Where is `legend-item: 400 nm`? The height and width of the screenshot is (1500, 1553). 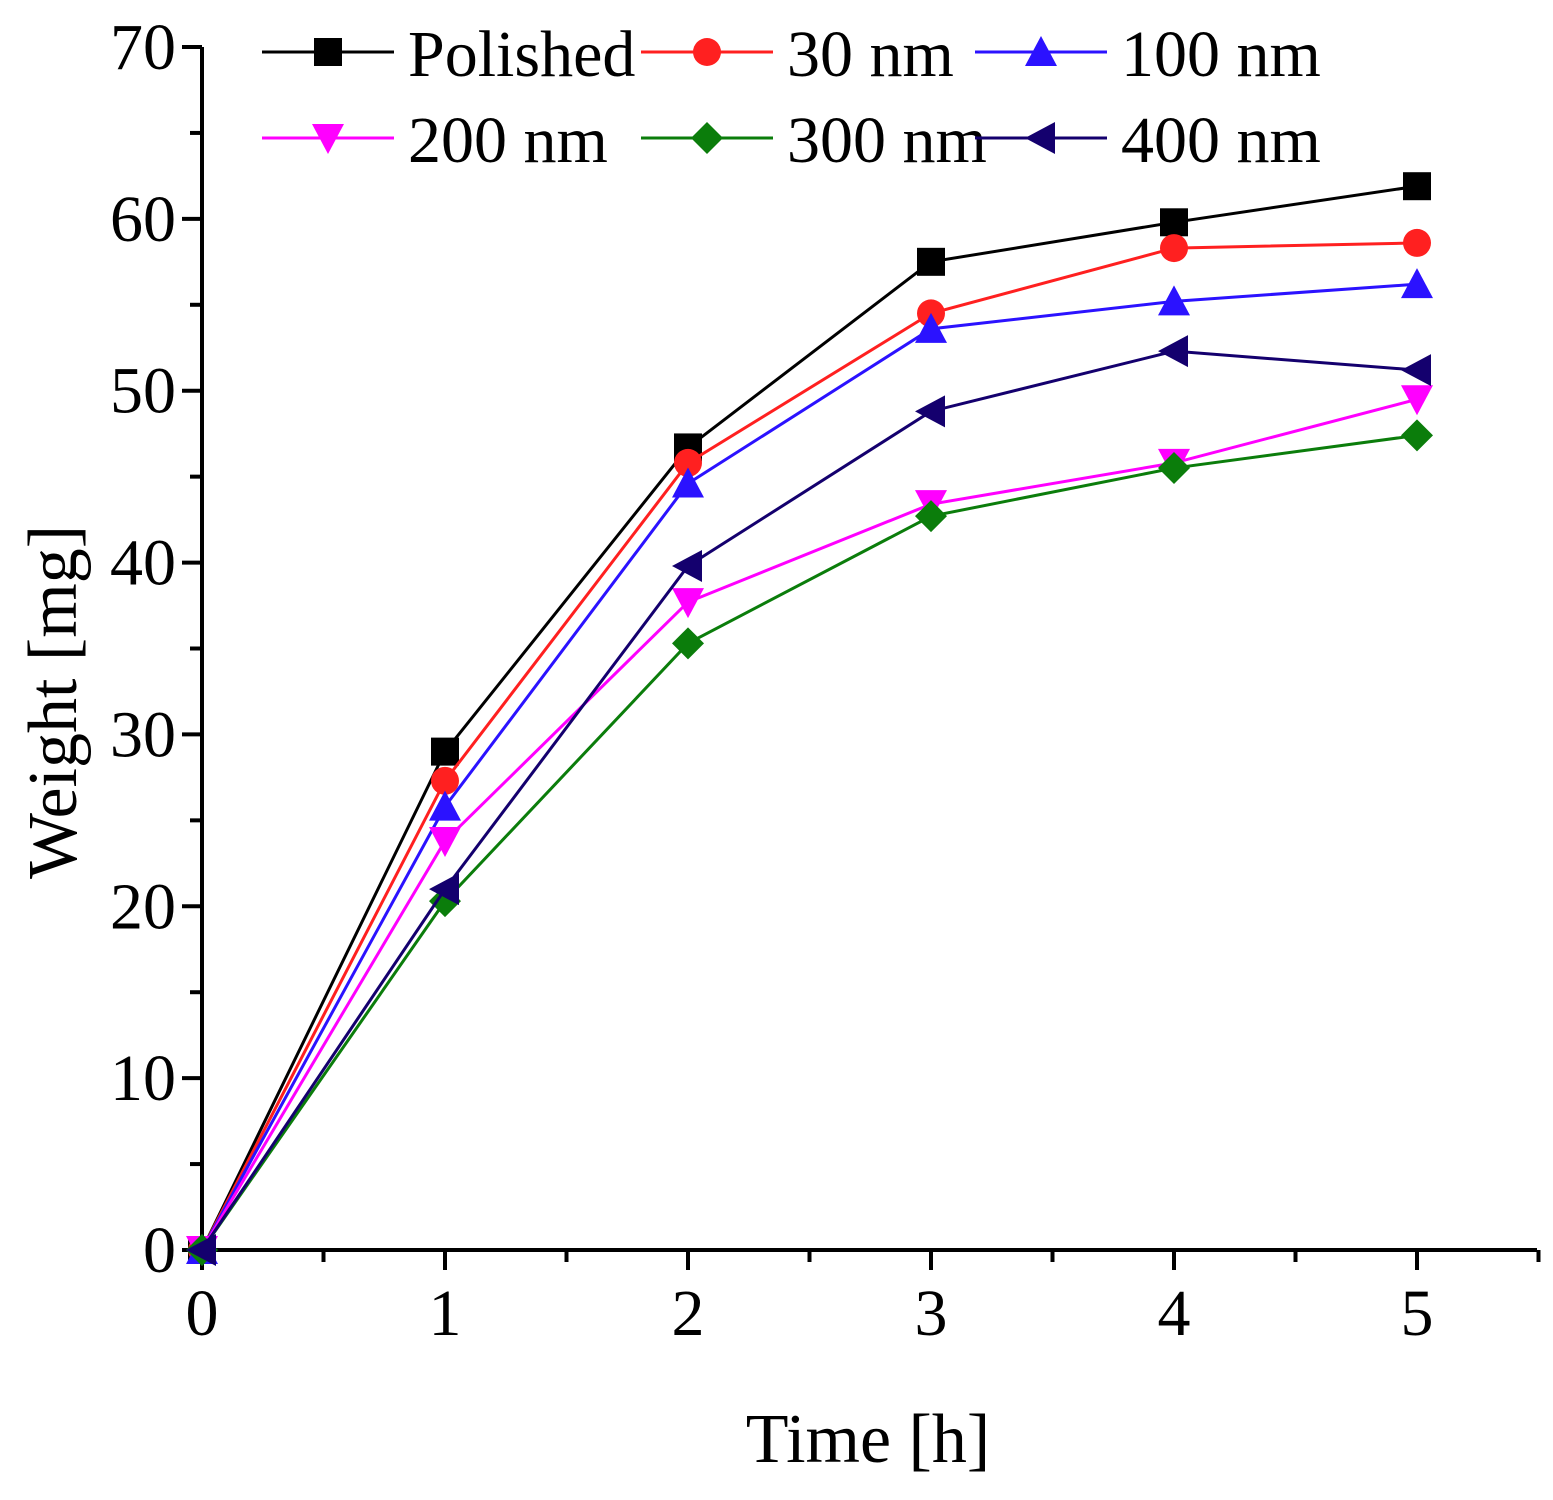 legend-item: 400 nm is located at coordinates (1148, 140).